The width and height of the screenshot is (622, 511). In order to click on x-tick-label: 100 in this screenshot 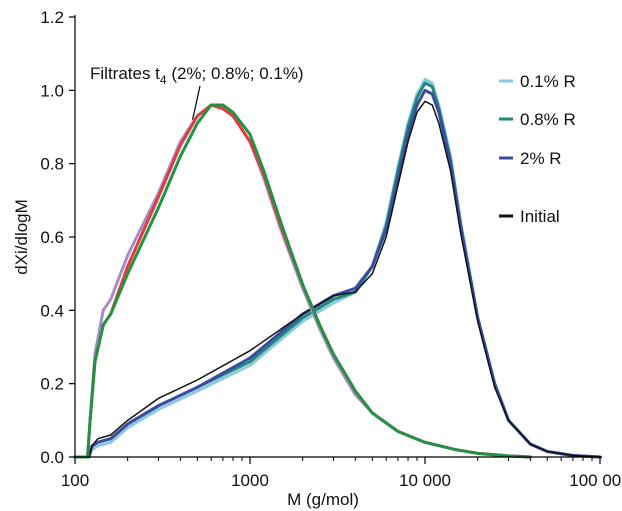, I will do `click(75, 480)`.